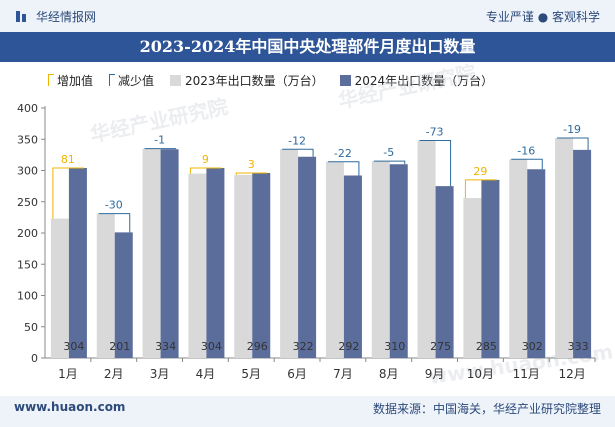 This screenshot has height=427, width=615. What do you see at coordinates (251, 374) in the screenshot?
I see `x-tick-label: 5月` at bounding box center [251, 374].